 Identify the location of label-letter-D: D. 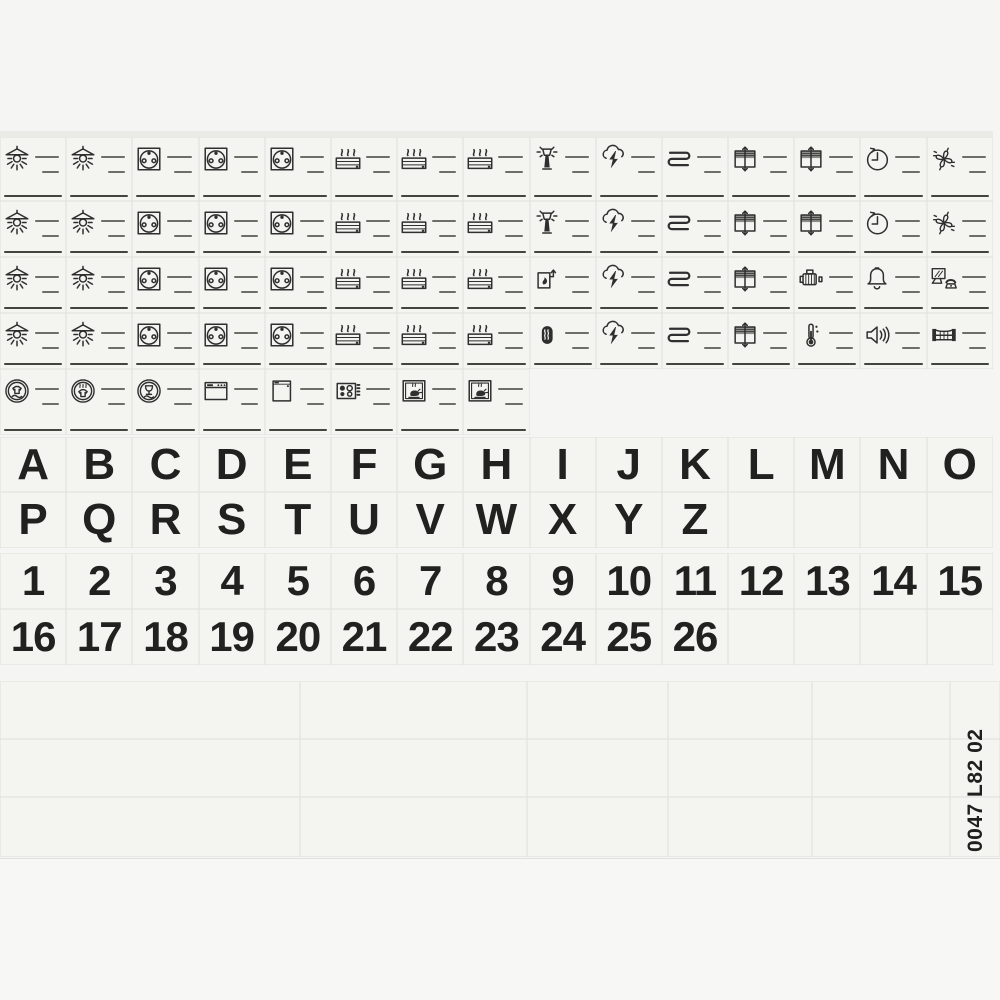
(231, 464).